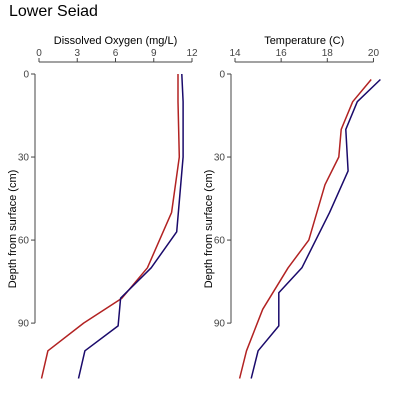  Describe the element at coordinates (374, 53) in the screenshot. I see `x-tick-label: 20` at that location.